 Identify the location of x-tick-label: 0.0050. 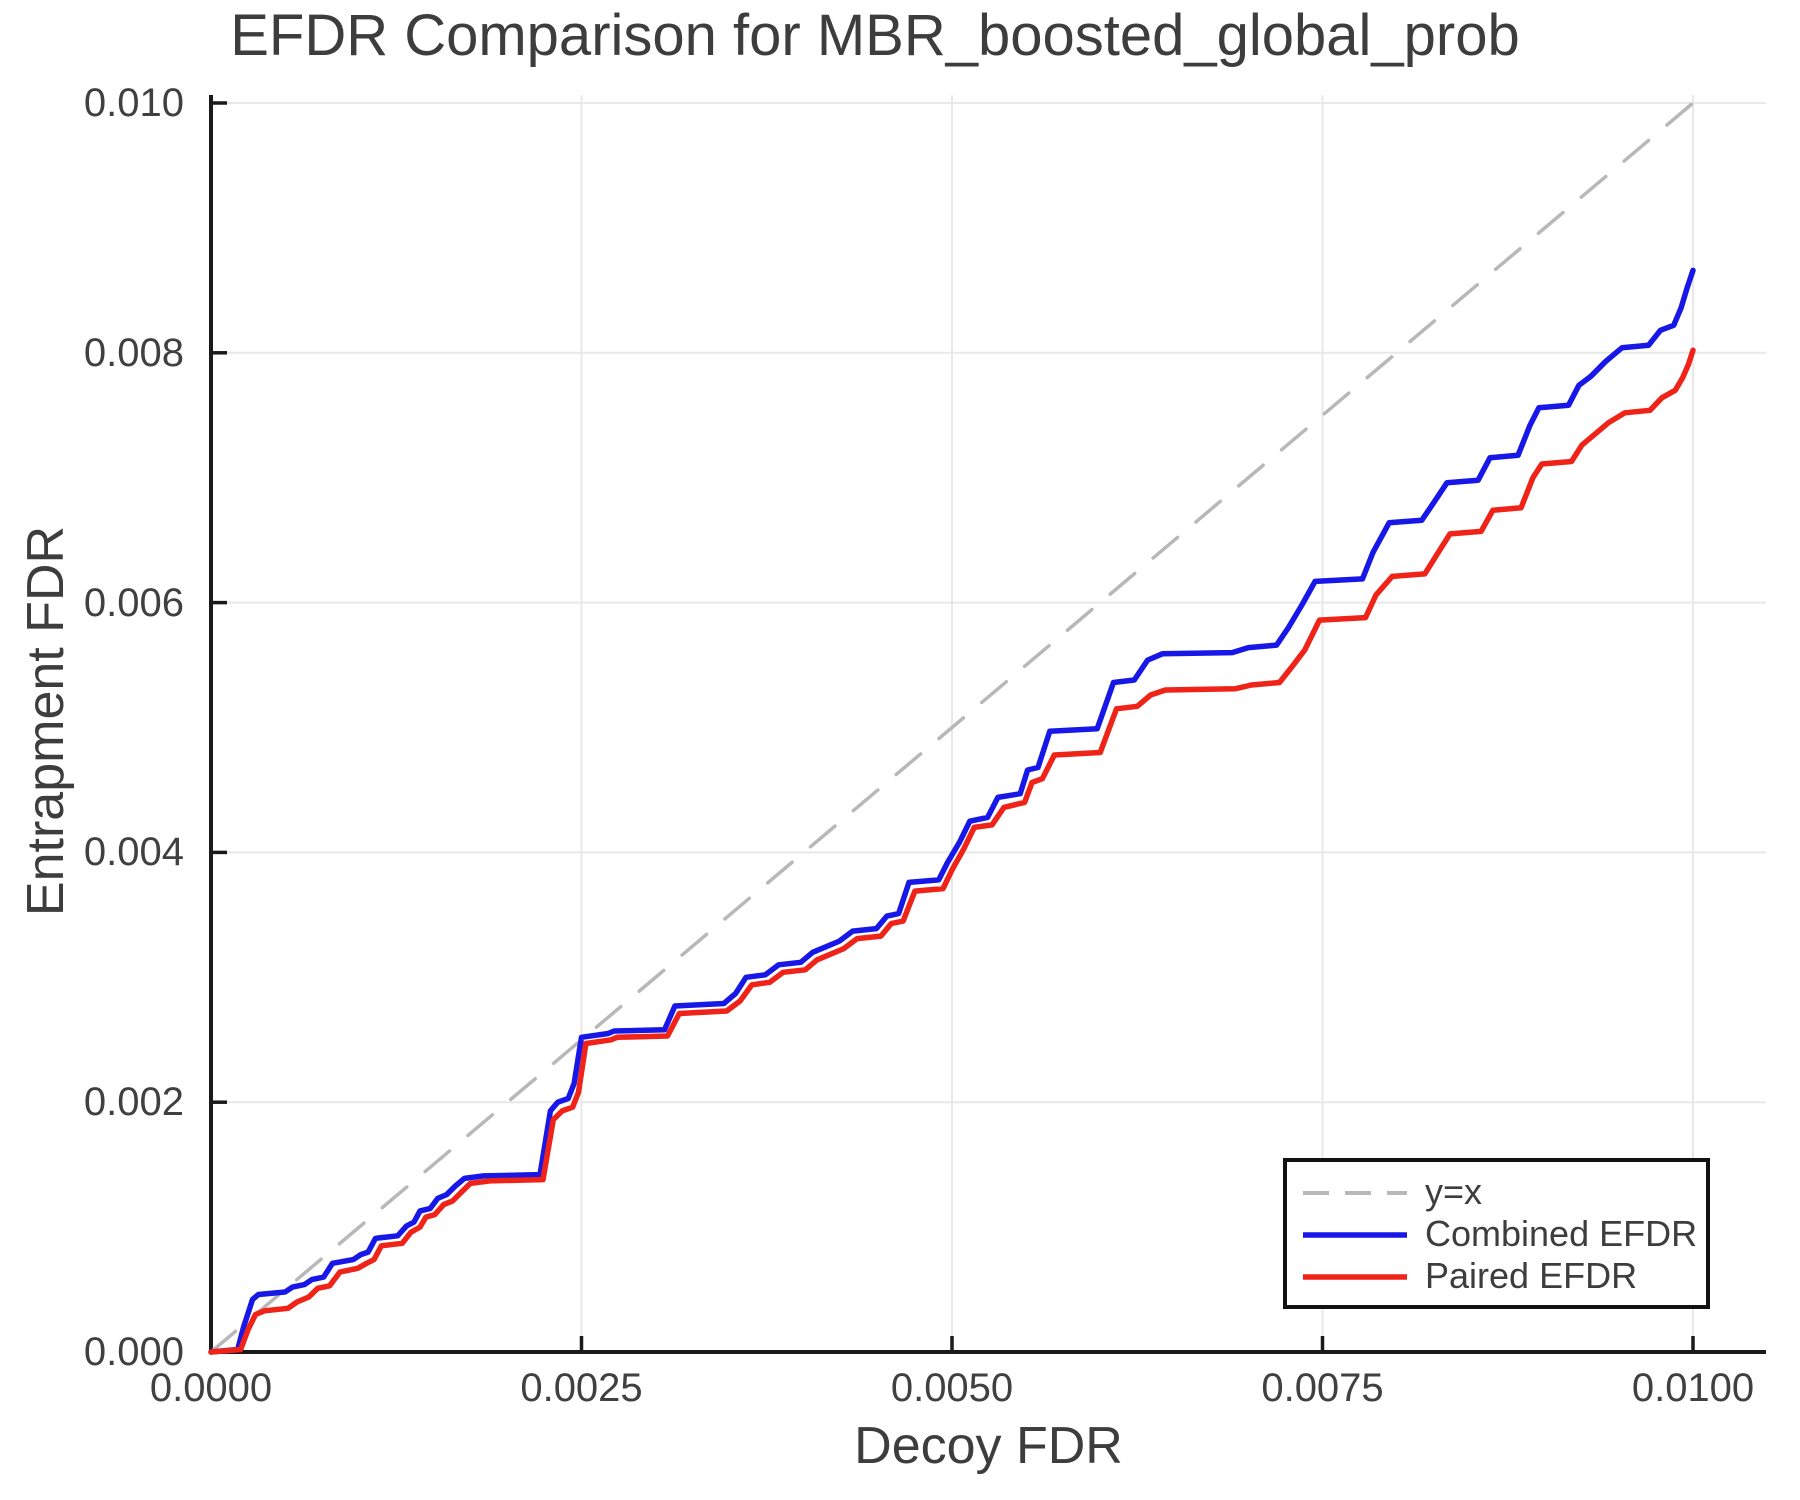
(952, 1388).